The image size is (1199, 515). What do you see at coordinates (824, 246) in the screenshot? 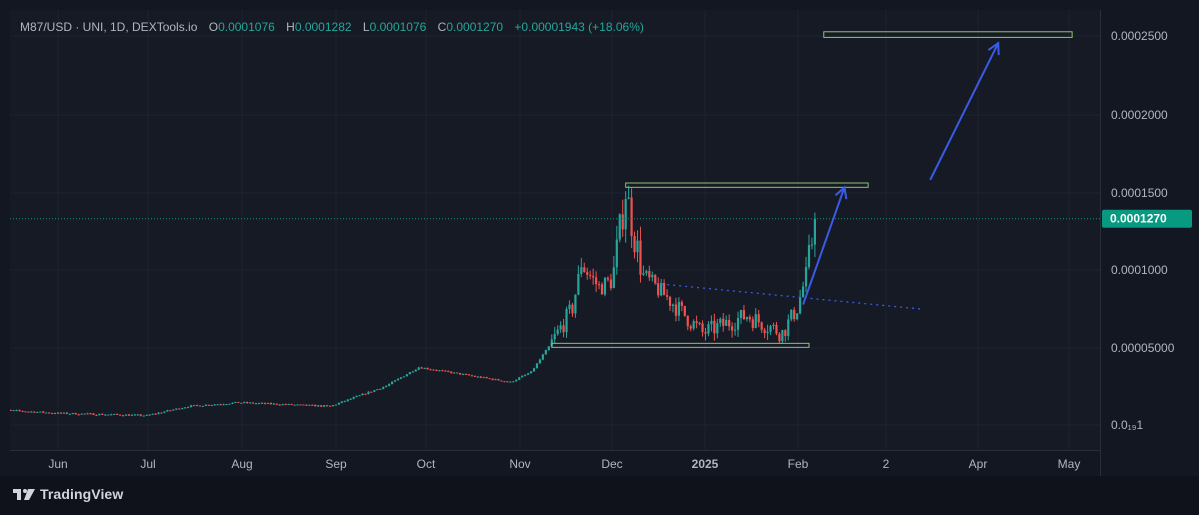
I see `arrow-shaft` at bounding box center [824, 246].